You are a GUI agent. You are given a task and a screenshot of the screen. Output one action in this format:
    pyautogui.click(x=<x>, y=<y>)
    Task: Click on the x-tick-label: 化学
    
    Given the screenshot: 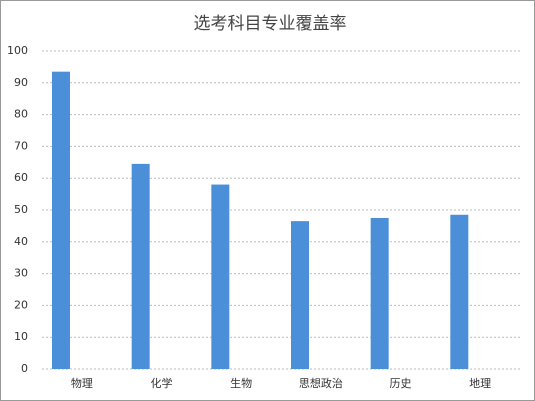 What is the action you would take?
    pyautogui.click(x=162, y=383)
    